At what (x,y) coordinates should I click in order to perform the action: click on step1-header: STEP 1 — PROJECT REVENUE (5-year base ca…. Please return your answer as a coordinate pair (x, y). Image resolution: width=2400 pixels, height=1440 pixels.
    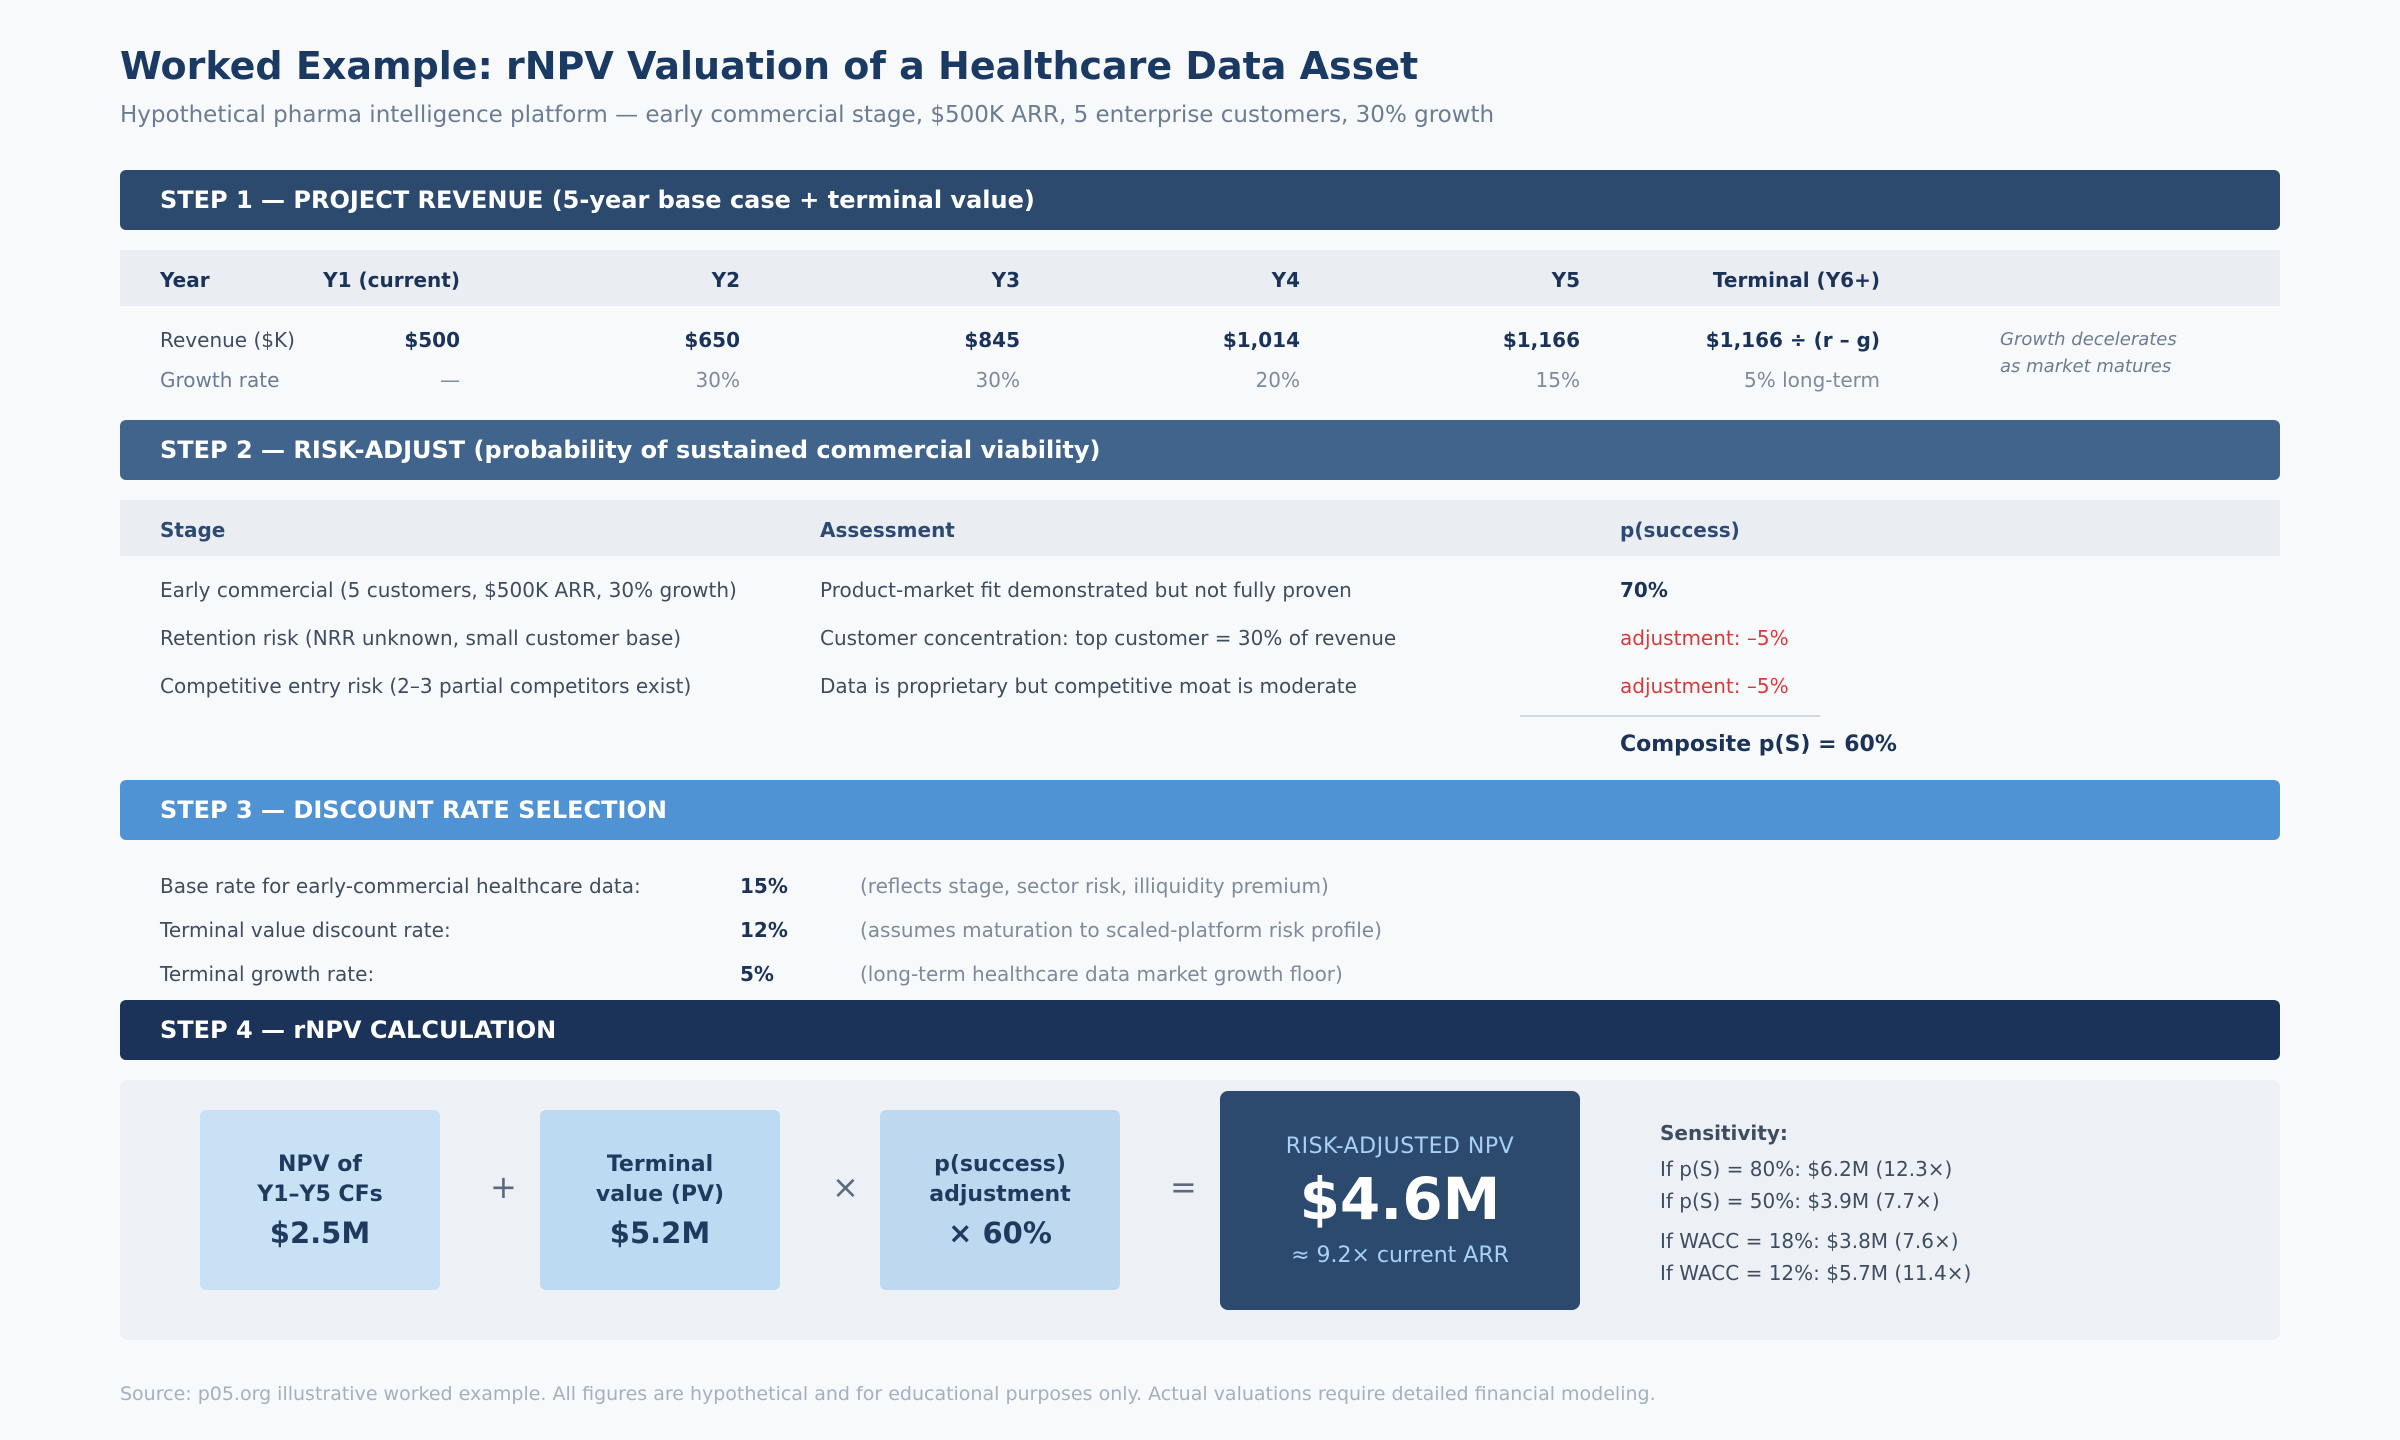
    Looking at the image, I should click on (1200, 200).